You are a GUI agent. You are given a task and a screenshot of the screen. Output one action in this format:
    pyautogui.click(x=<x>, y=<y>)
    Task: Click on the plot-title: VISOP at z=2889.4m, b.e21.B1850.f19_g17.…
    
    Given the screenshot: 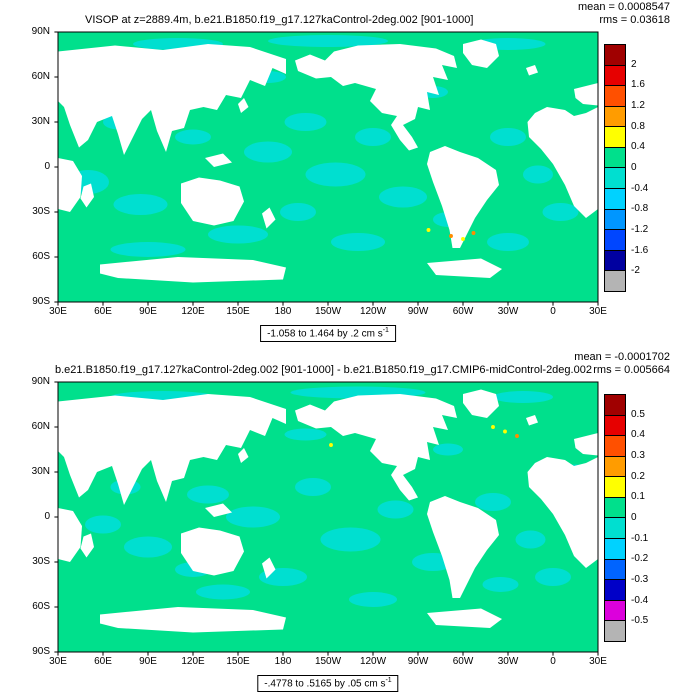 What is the action you would take?
    pyautogui.click(x=279, y=20)
    